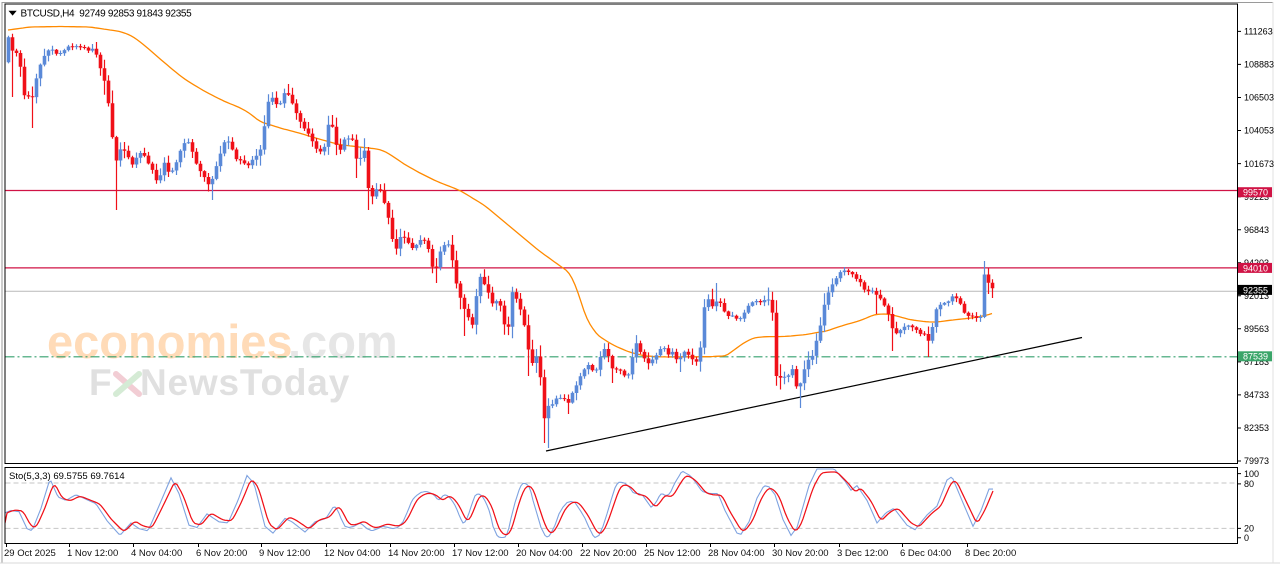 The image size is (1280, 567). I want to click on svg-text: 29 Oct 2025, so click(30, 553).